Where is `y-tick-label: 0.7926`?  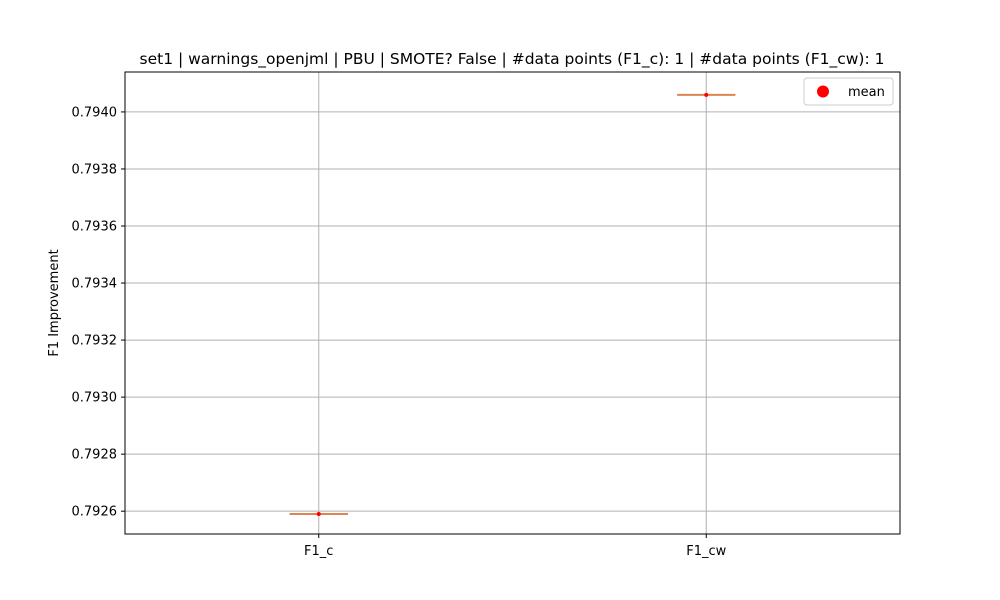
y-tick-label: 0.7926 is located at coordinates (95, 512).